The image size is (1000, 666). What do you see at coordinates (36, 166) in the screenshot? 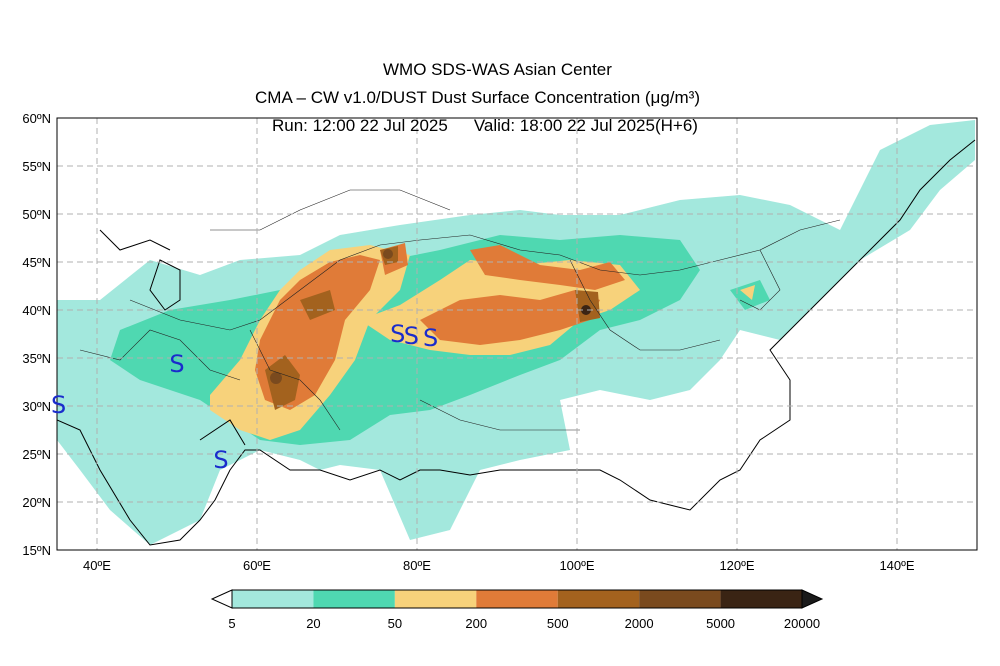
I see `lat-tick-label: 55ºN` at bounding box center [36, 166].